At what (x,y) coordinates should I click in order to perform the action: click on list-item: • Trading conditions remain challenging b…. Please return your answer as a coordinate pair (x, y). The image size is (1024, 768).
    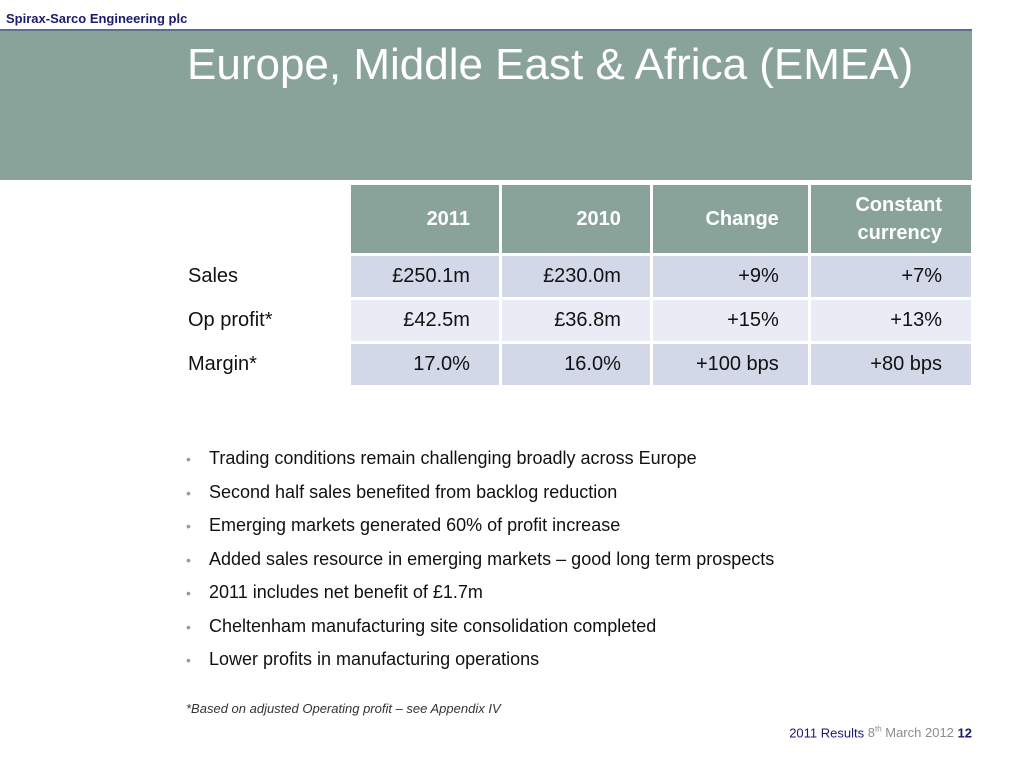
    Looking at the image, I should click on (480, 463).